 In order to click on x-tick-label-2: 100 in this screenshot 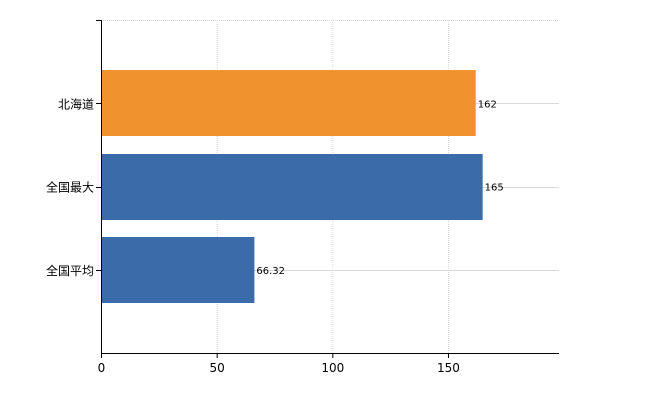, I will do `click(332, 368)`.